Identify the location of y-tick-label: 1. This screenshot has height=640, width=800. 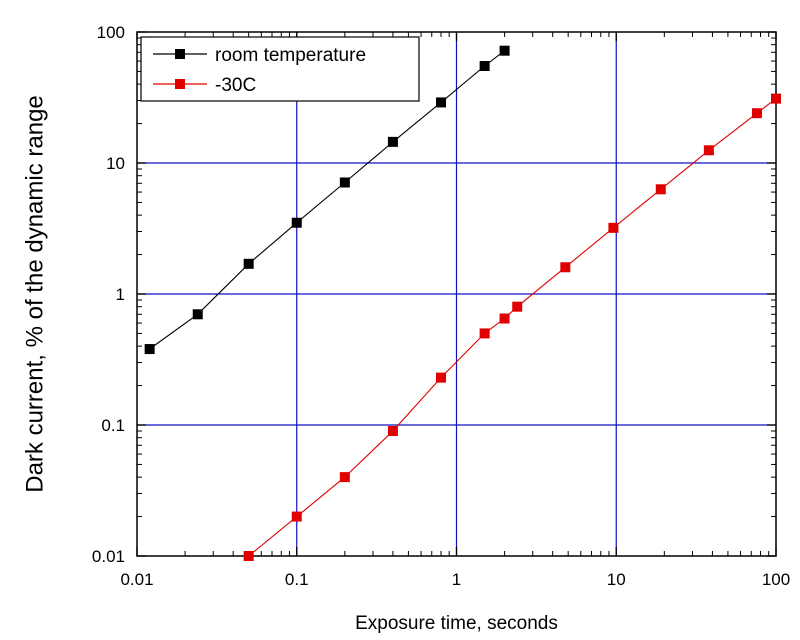
(120, 294).